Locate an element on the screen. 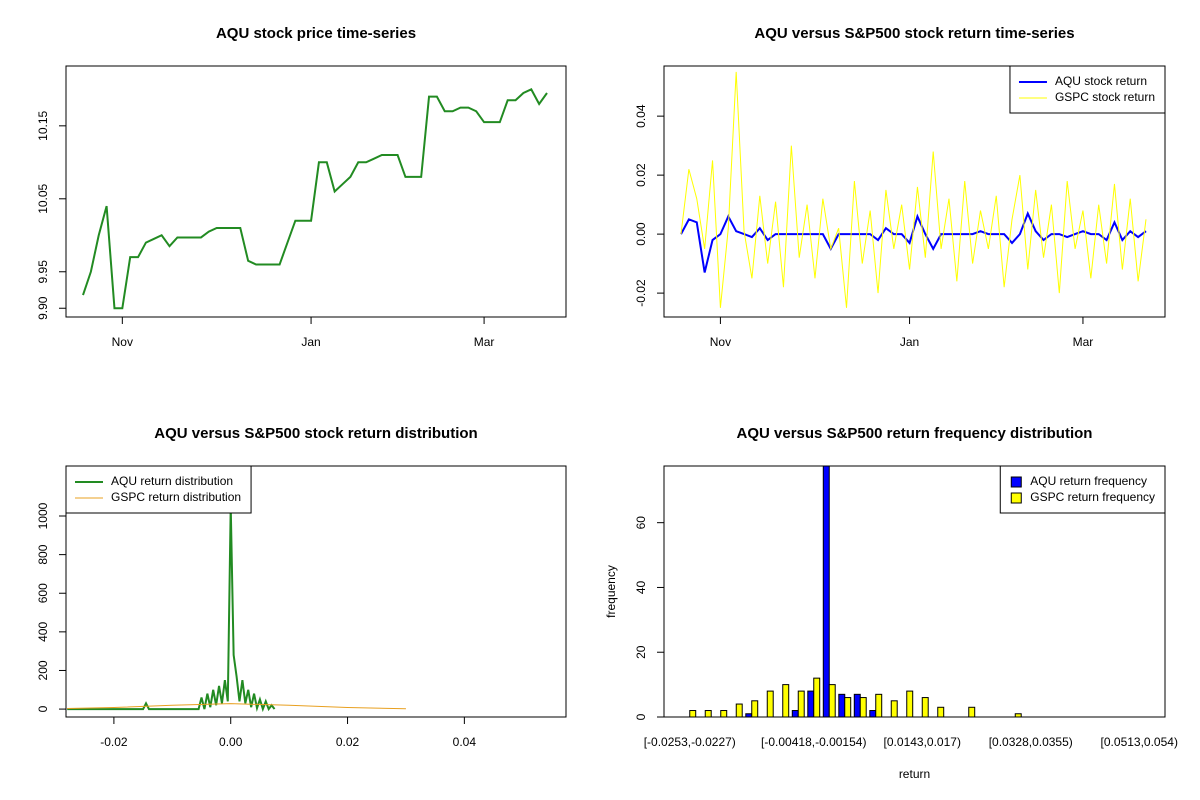 The width and height of the screenshot is (1200, 800). legend-label: AQU return frequency is located at coordinates (1088, 481).